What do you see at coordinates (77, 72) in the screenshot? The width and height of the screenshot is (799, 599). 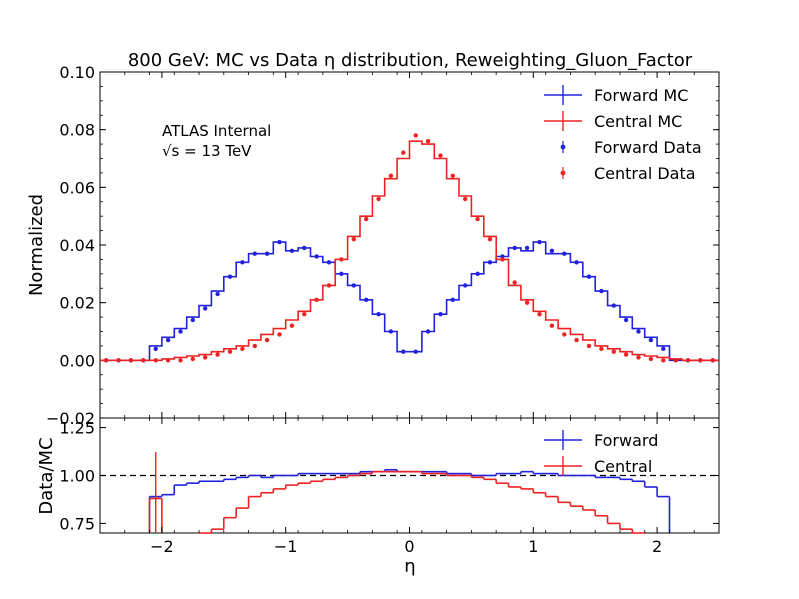 I see `main-y-tick-label: 0.10` at bounding box center [77, 72].